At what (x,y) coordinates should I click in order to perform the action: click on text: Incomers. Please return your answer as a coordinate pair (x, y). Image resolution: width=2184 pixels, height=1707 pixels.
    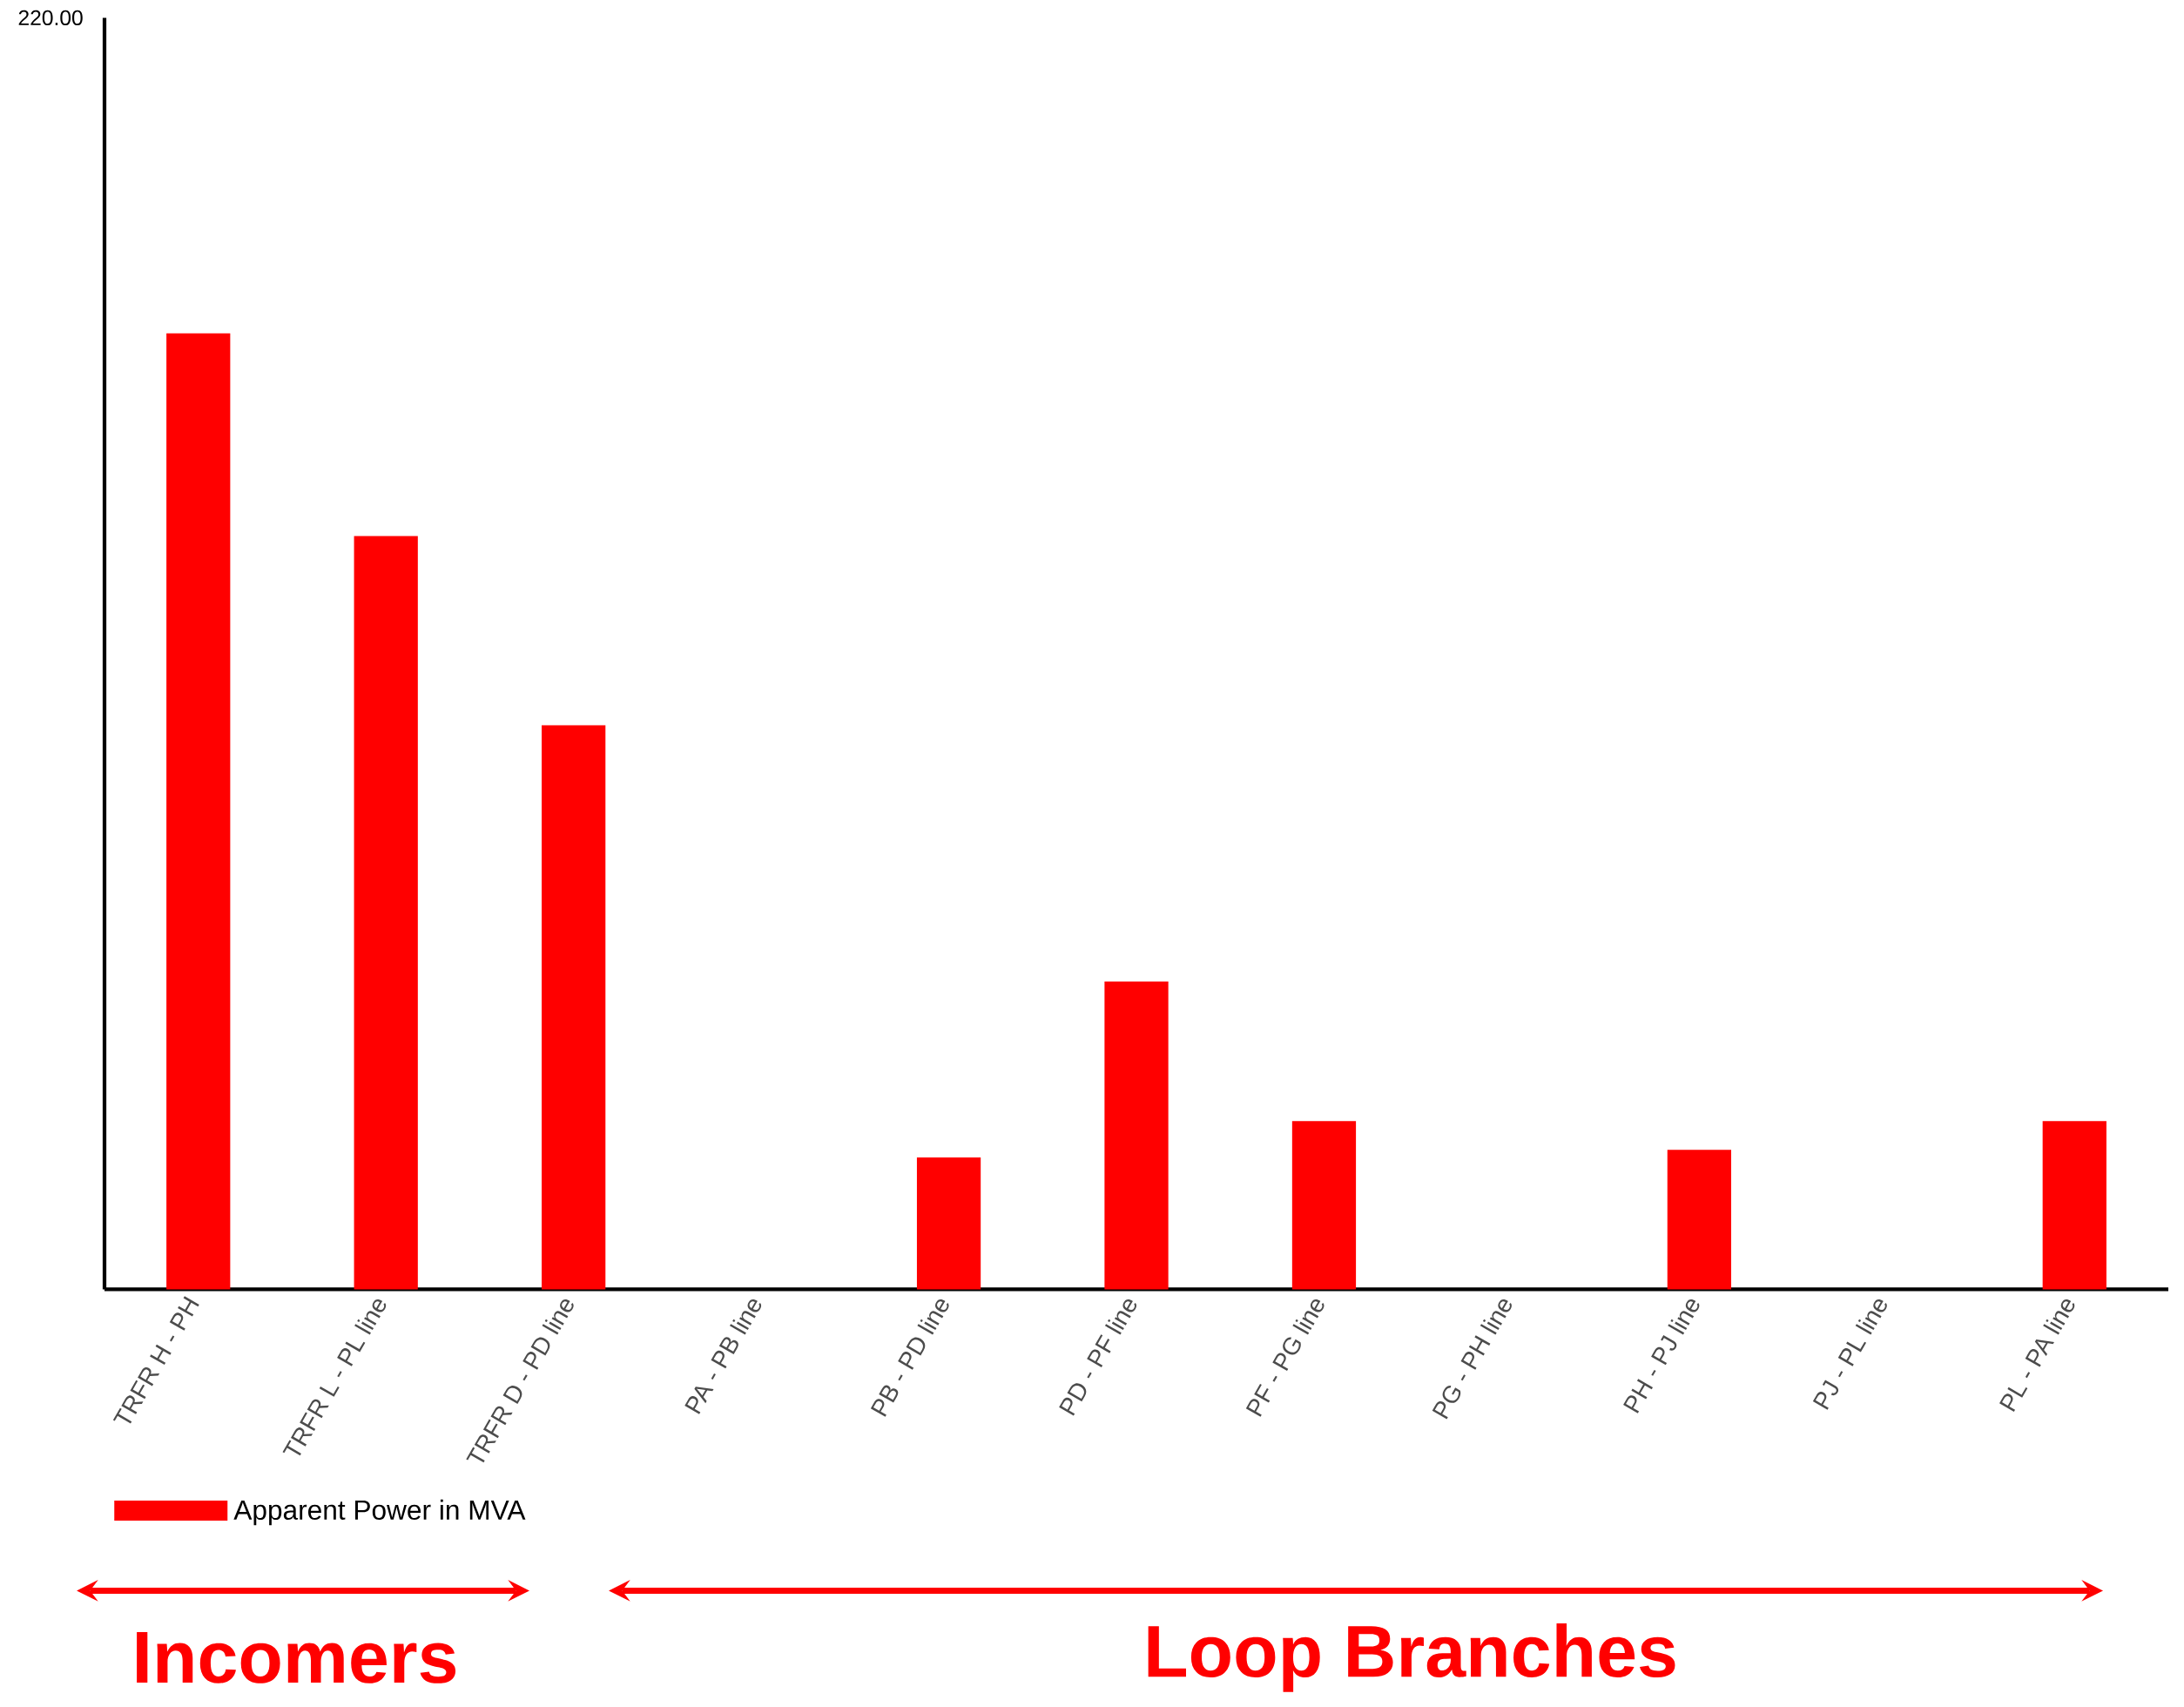
    Looking at the image, I should click on (296, 1657).